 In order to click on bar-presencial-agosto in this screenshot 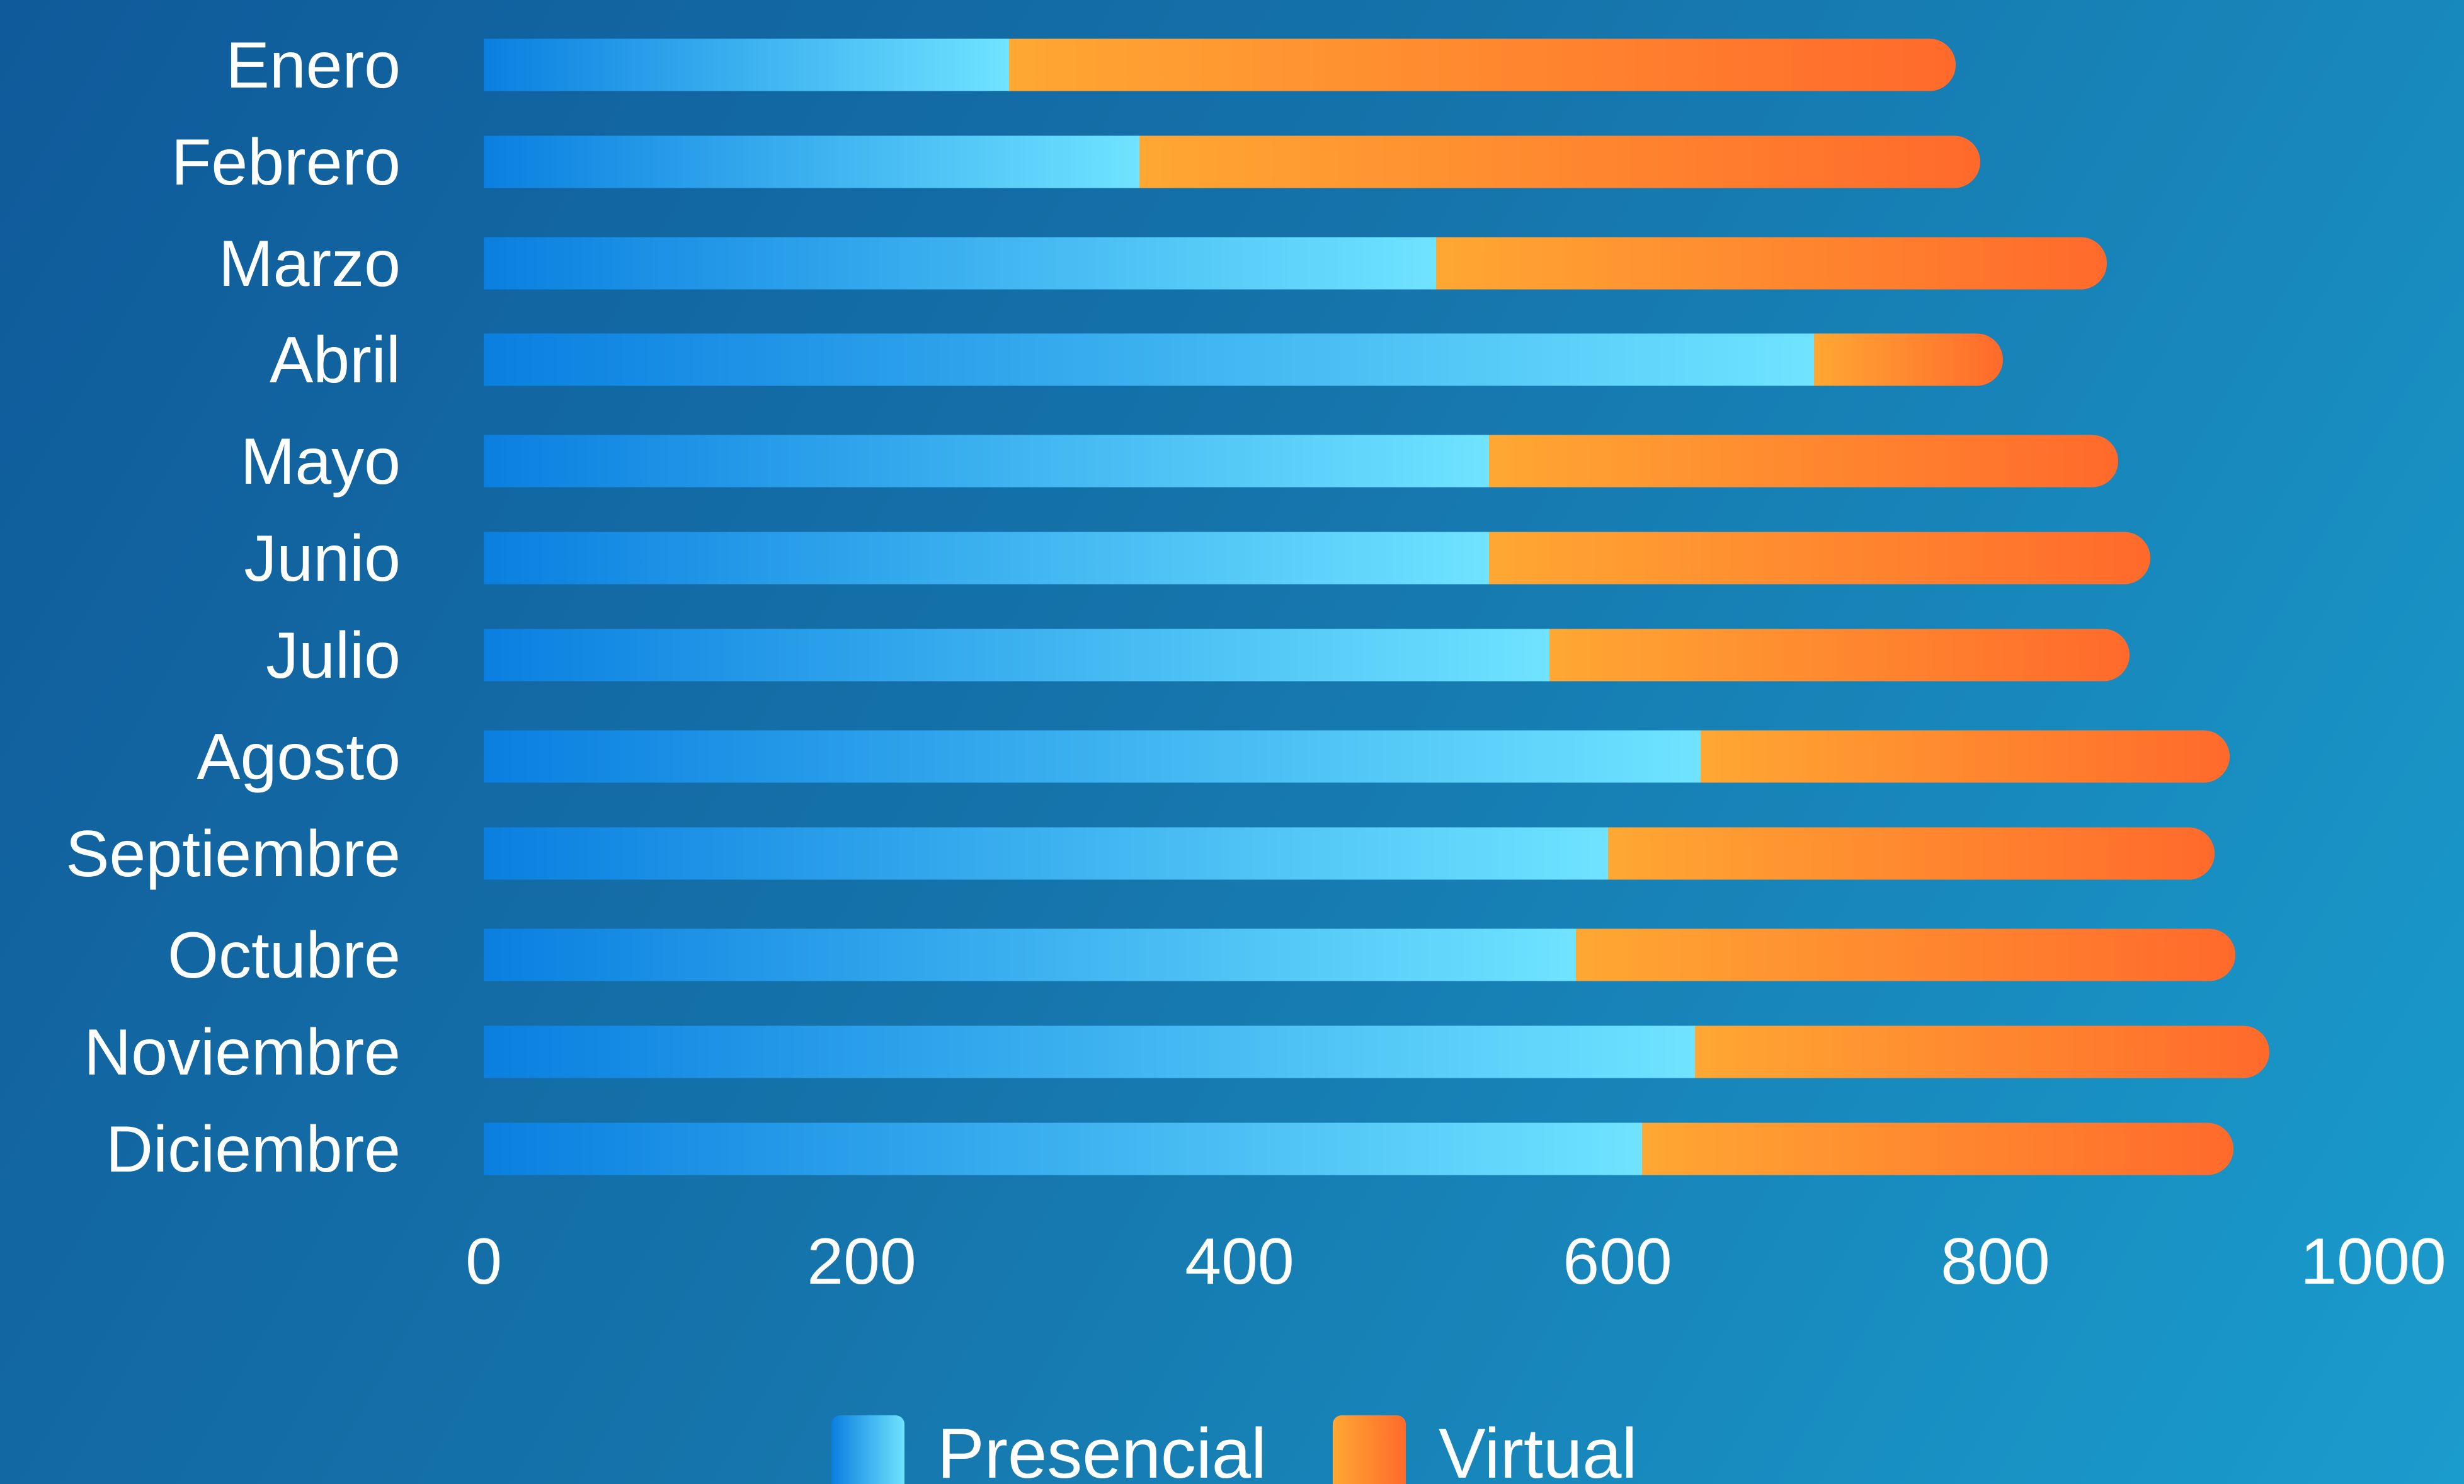, I will do `click(1092, 756)`.